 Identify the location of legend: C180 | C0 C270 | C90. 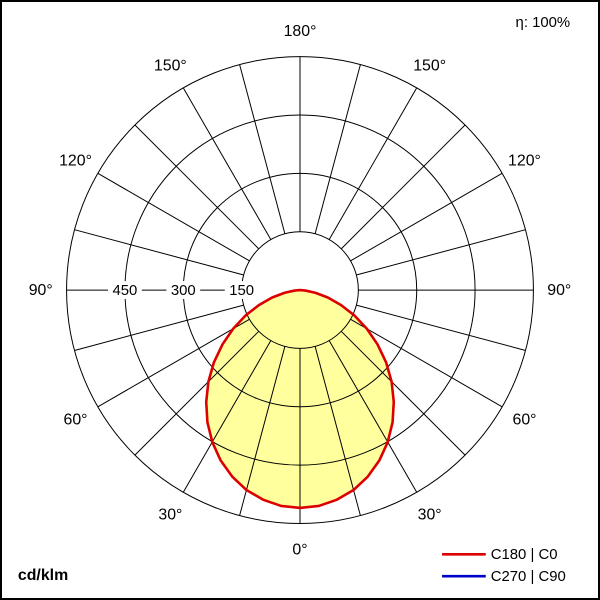
(504, 566).